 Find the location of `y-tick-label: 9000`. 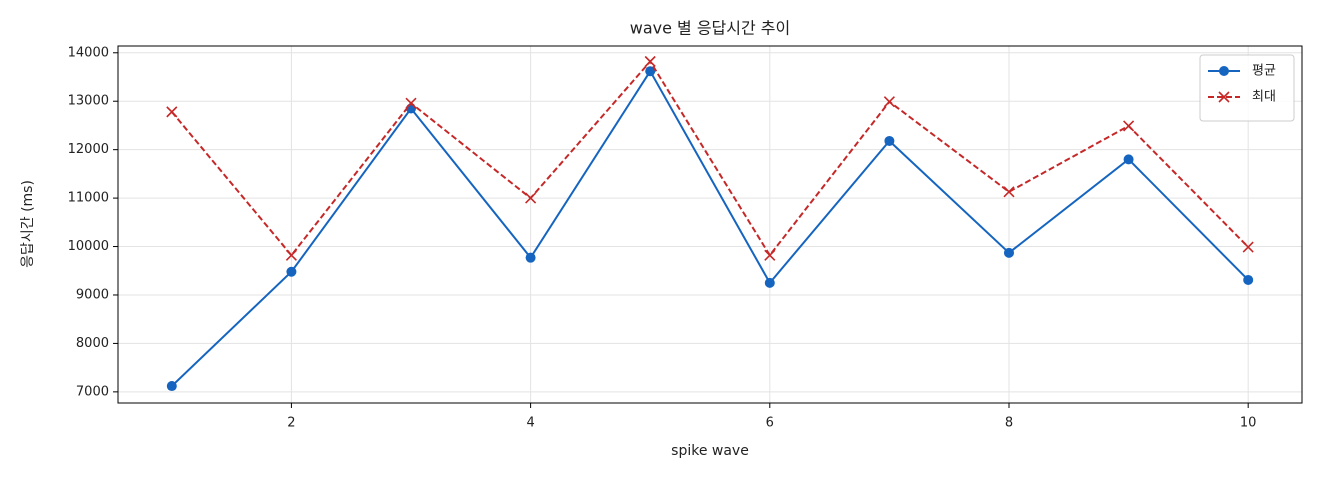

y-tick-label: 9000 is located at coordinates (92, 294).